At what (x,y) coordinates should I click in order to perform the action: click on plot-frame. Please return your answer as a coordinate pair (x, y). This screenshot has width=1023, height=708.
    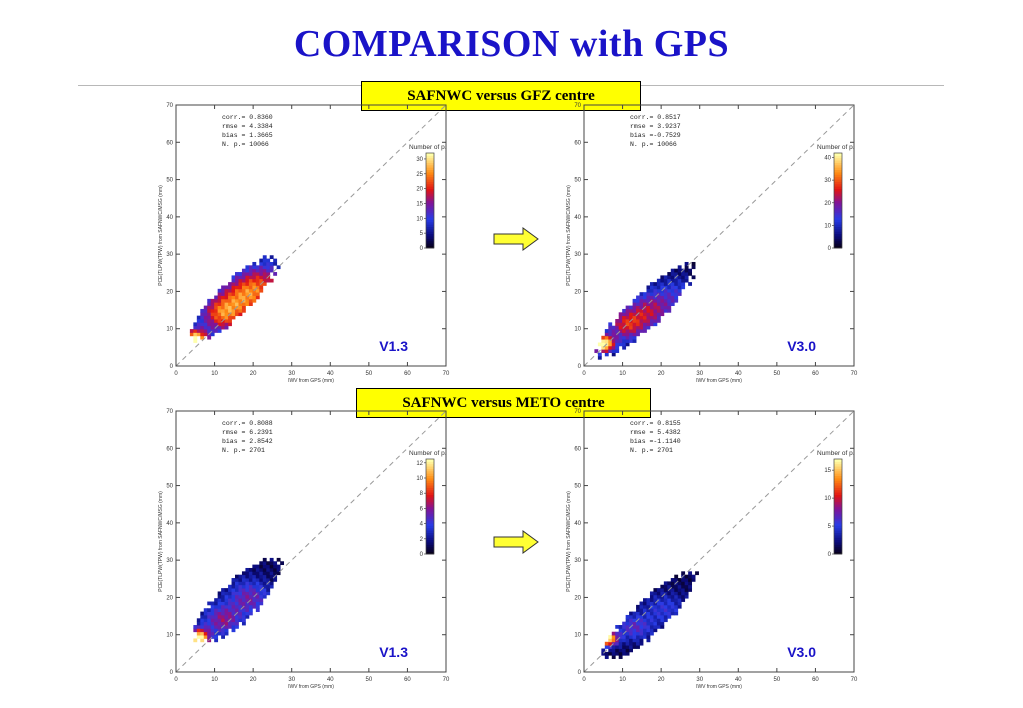
    Looking at the image, I should click on (719, 541).